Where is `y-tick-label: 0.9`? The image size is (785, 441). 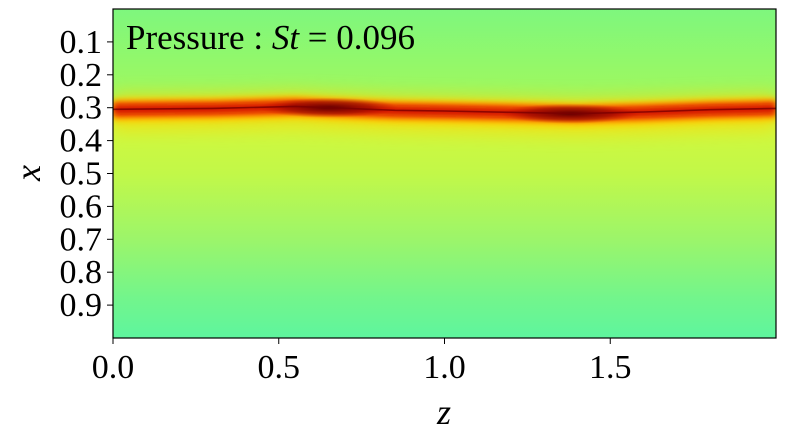
y-tick-label: 0.9 is located at coordinates (81, 305).